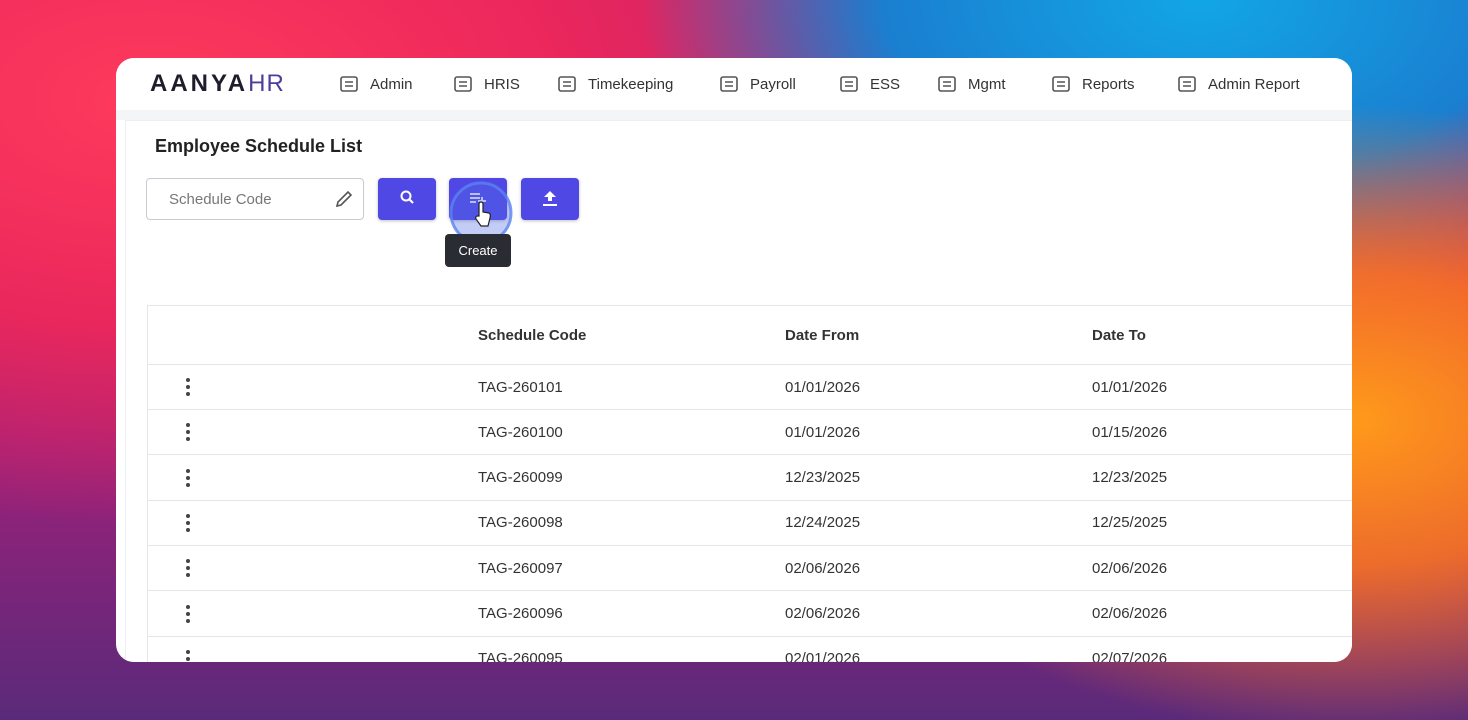 This screenshot has width=1468, height=720. What do you see at coordinates (869, 84) in the screenshot?
I see `nav-item: ESS` at bounding box center [869, 84].